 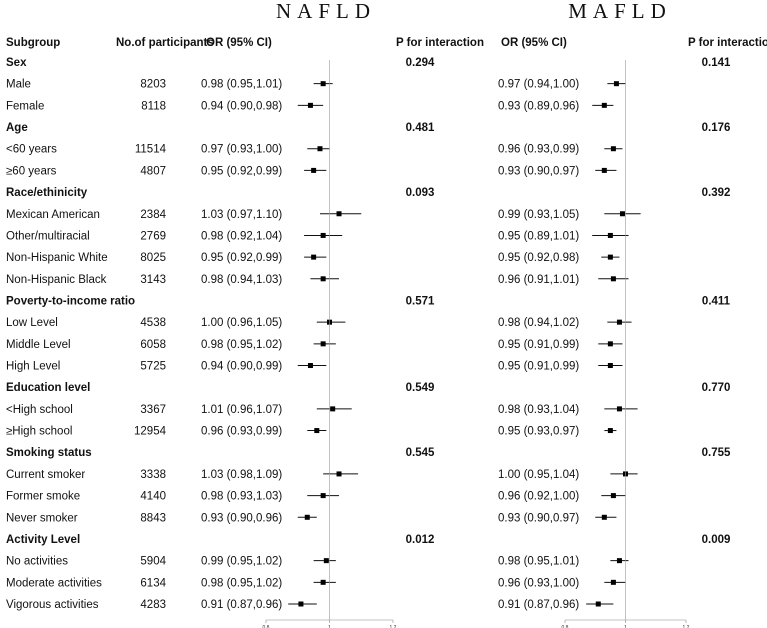 I want to click on or-ci-text: 0.99 (0.95,1.02), so click(x=241, y=562).